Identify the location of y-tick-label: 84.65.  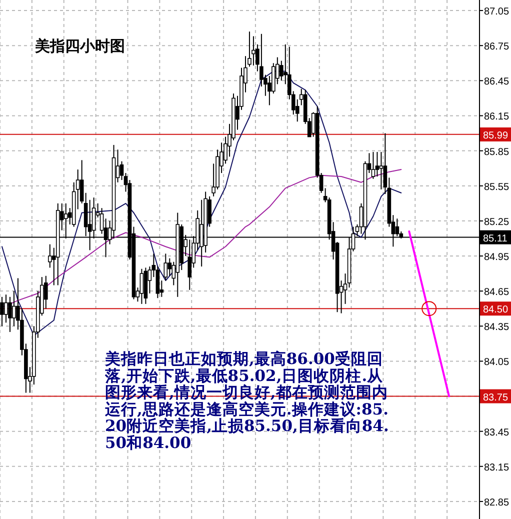
(497, 292).